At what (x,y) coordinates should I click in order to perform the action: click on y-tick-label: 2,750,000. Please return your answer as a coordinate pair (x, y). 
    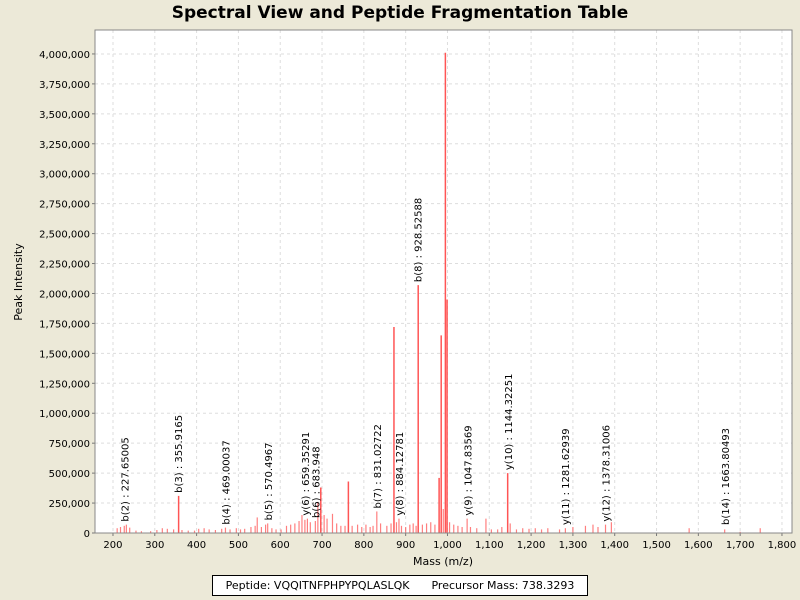
    Looking at the image, I should click on (64, 205).